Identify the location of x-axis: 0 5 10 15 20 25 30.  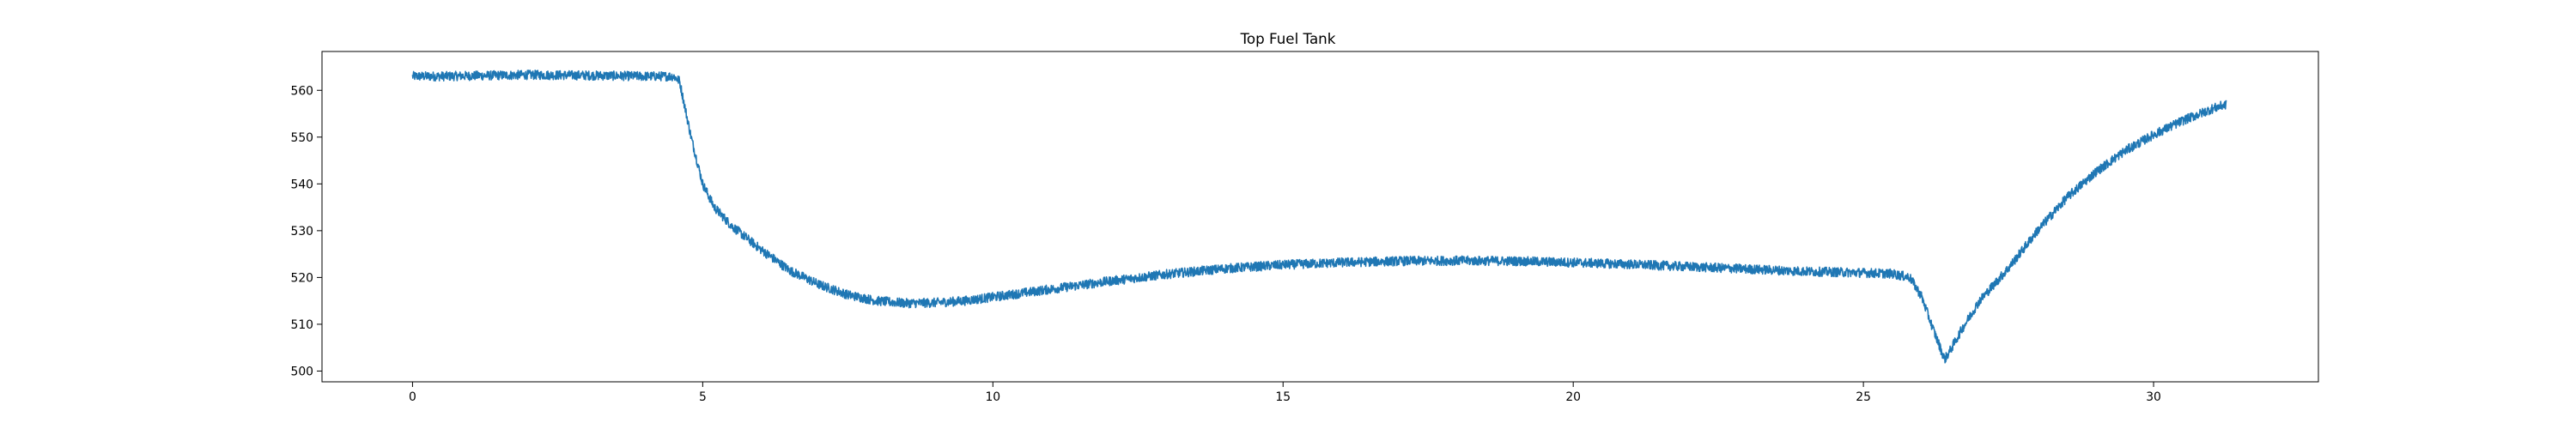
(1285, 393).